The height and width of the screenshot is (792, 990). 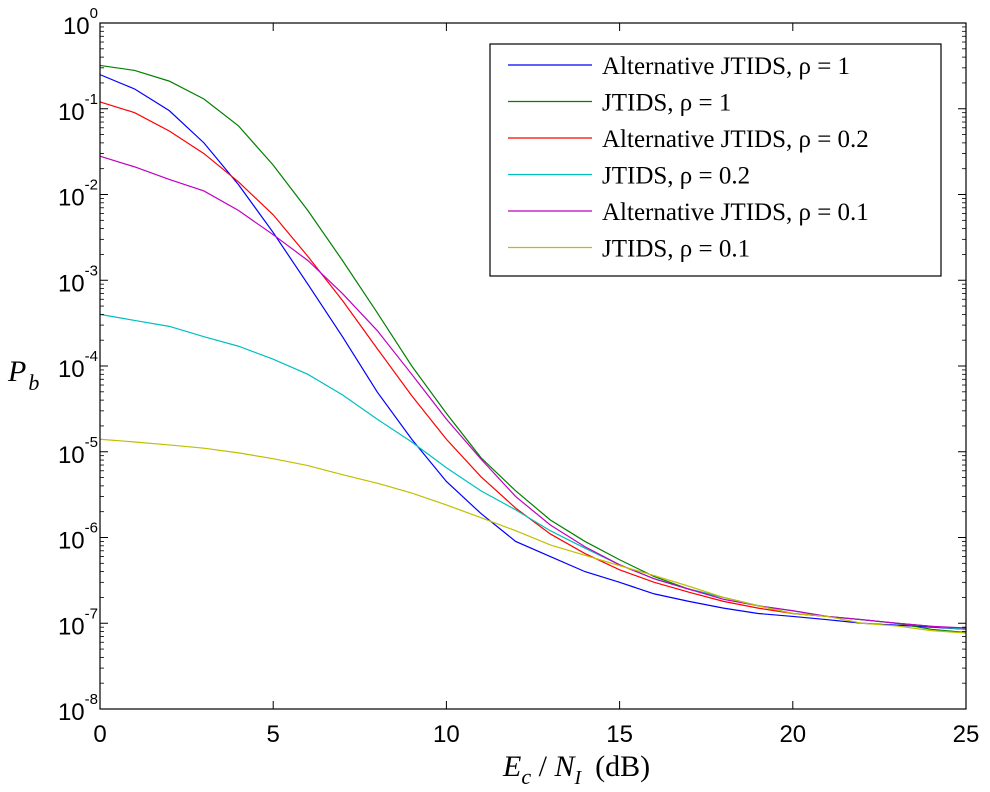 I want to click on x-tick-label: 10, so click(x=446, y=734).